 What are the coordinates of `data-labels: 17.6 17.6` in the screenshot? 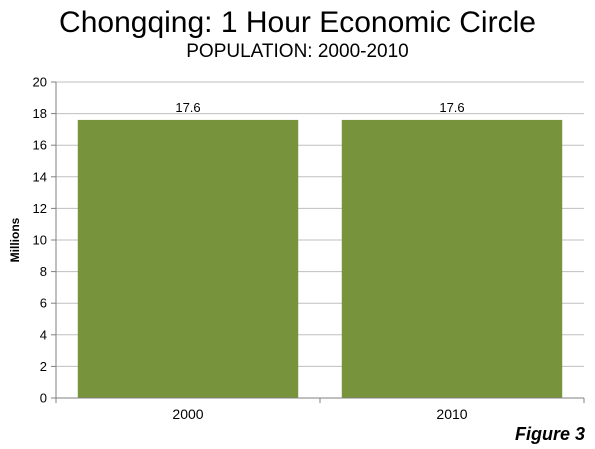 It's located at (319, 107).